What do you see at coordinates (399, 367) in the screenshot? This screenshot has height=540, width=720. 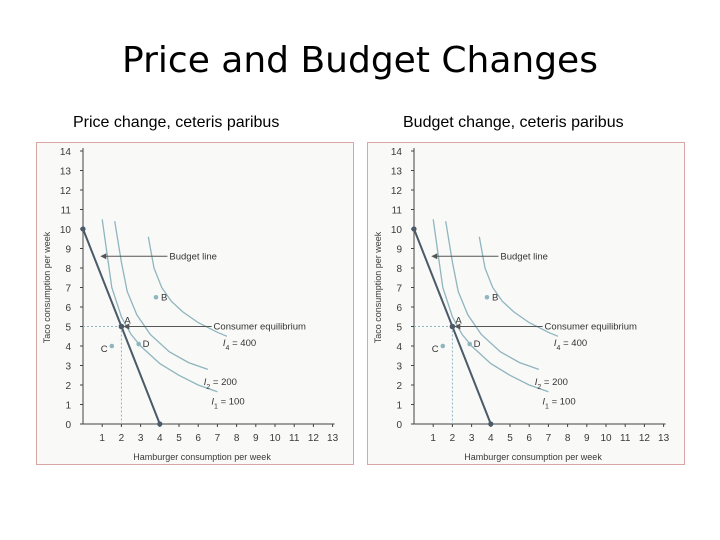 I see `y-tick-label: 3` at bounding box center [399, 367].